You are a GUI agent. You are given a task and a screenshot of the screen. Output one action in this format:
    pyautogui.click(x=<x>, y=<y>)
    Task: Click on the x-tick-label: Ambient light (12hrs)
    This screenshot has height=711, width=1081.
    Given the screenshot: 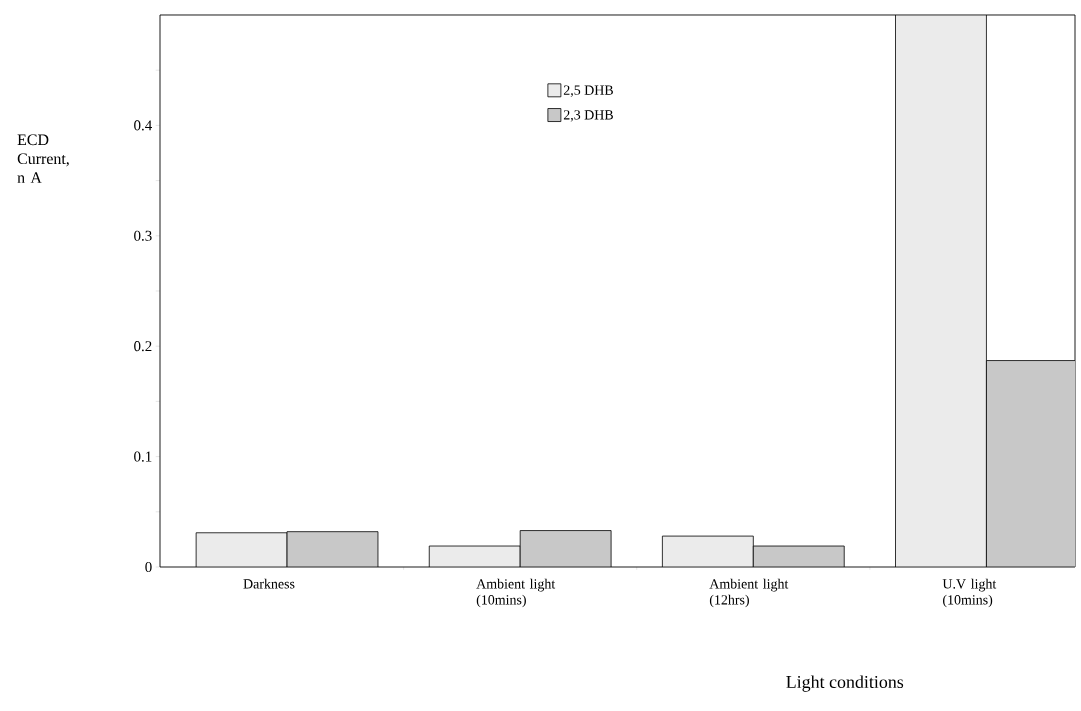 What is the action you would take?
    pyautogui.click(x=749, y=593)
    